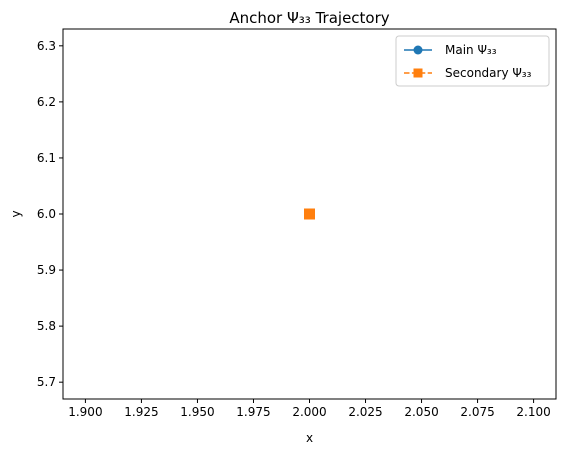 The image size is (567, 455). I want to click on legend-label-secondary: Secondary Ψ₃₃, so click(488, 73).